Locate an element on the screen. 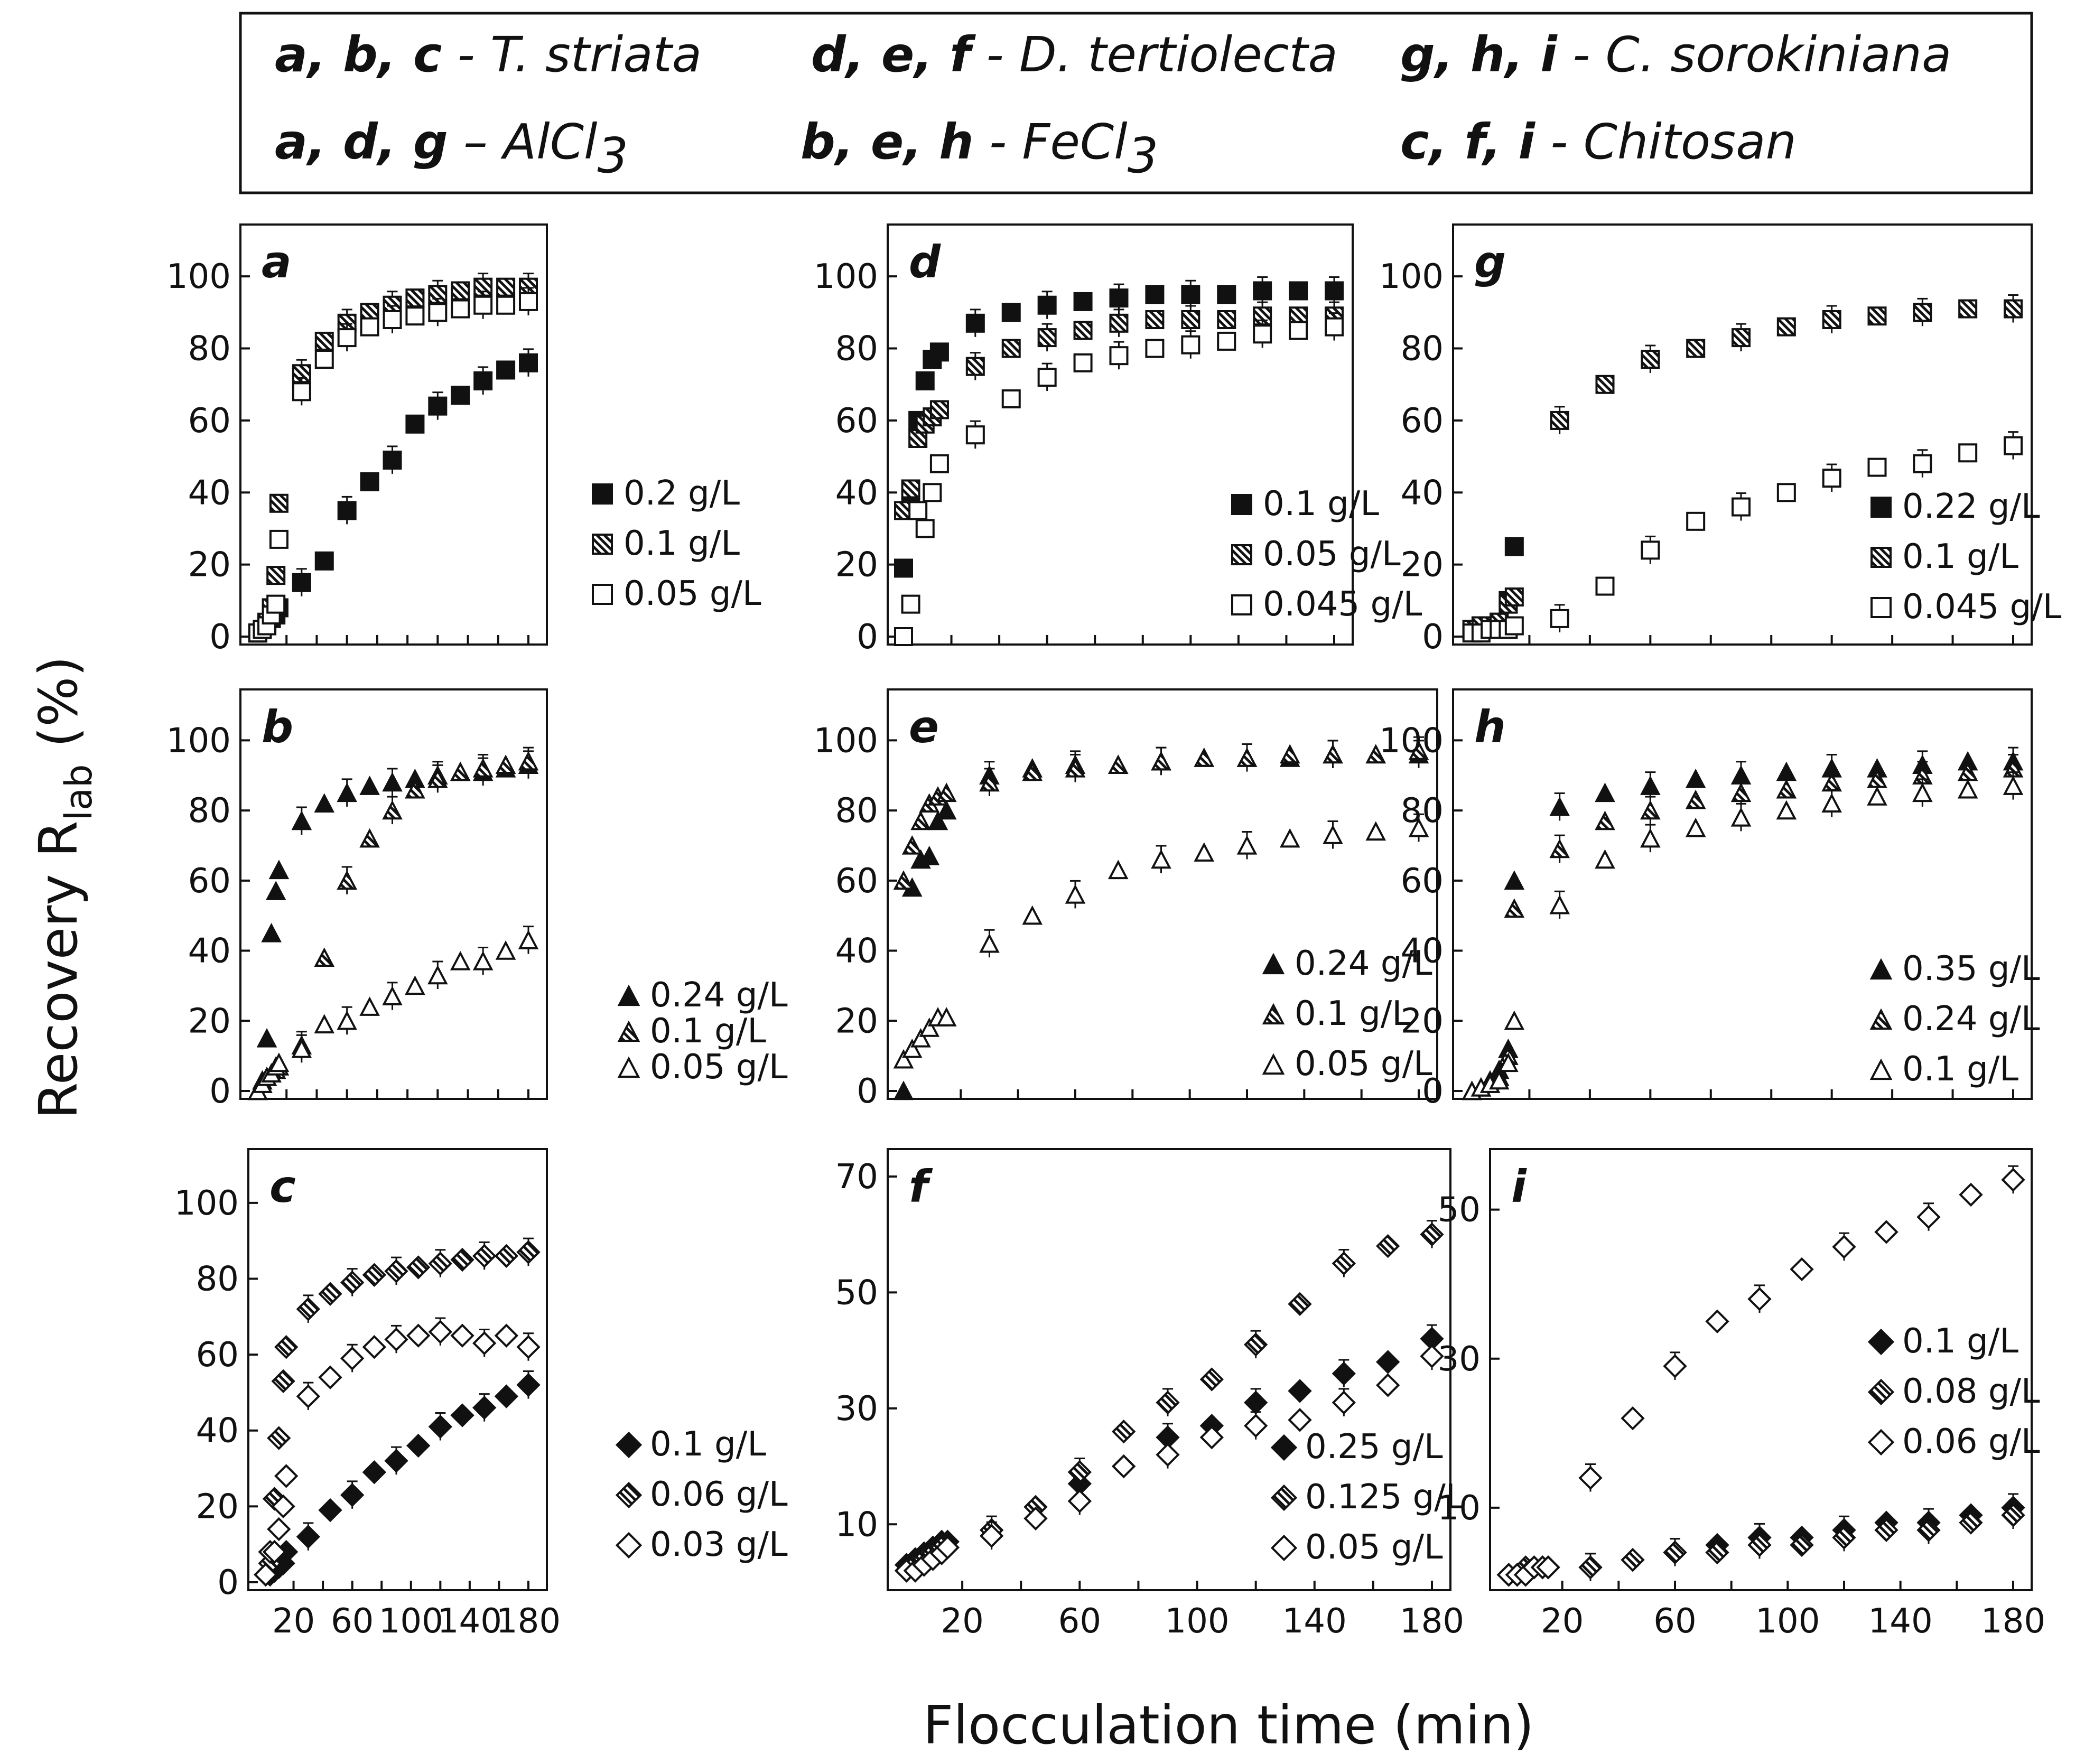 The height and width of the screenshot is (1764, 2094). legend-row2-col1: a, d, g – AlCl3 is located at coordinates (452, 149).